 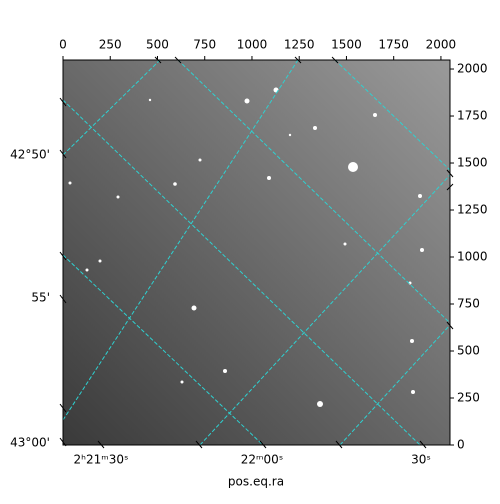 I want to click on dec-tick-label: 42°50', so click(x=30, y=155).